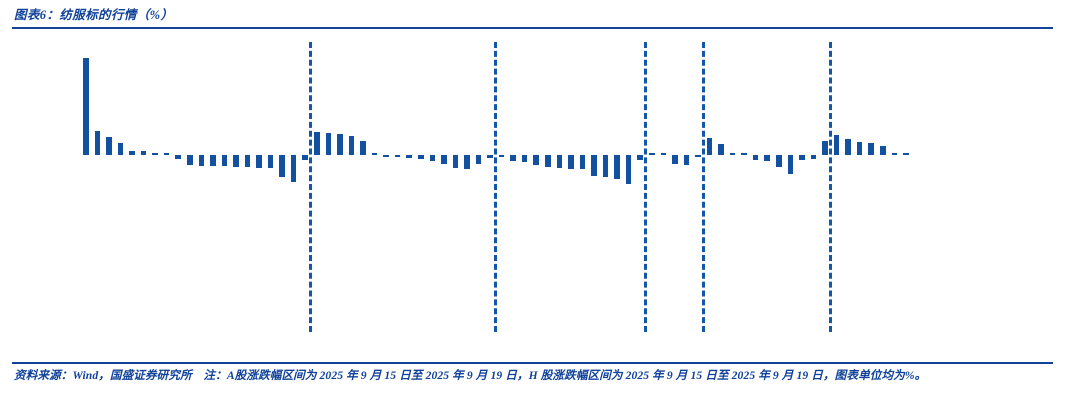  What do you see at coordinates (94, 15) in the screenshot?
I see `page-title: 图表6：纺服标的行情（%）` at bounding box center [94, 15].